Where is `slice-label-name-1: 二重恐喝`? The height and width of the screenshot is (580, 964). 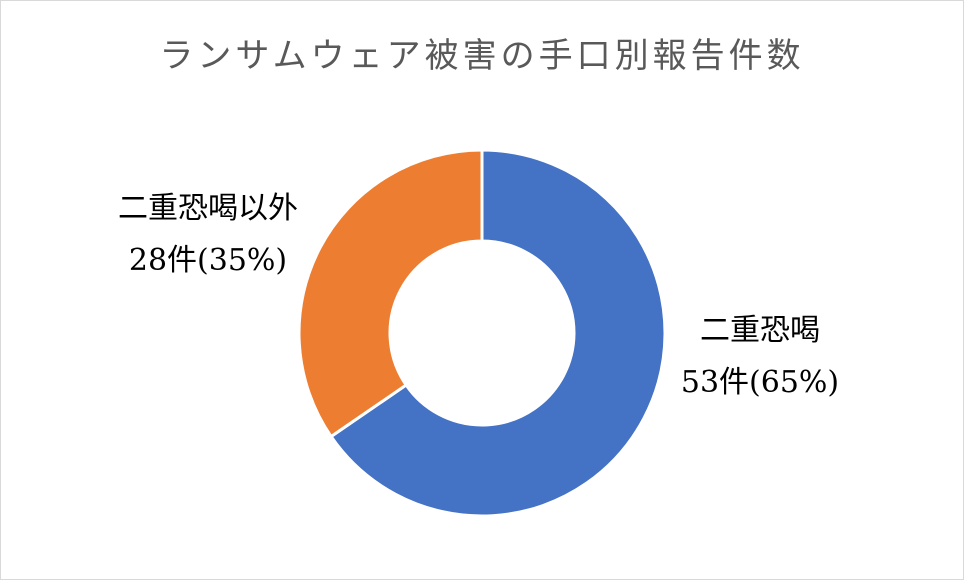 slice-label-name-1: 二重恐喝 is located at coordinates (760, 330).